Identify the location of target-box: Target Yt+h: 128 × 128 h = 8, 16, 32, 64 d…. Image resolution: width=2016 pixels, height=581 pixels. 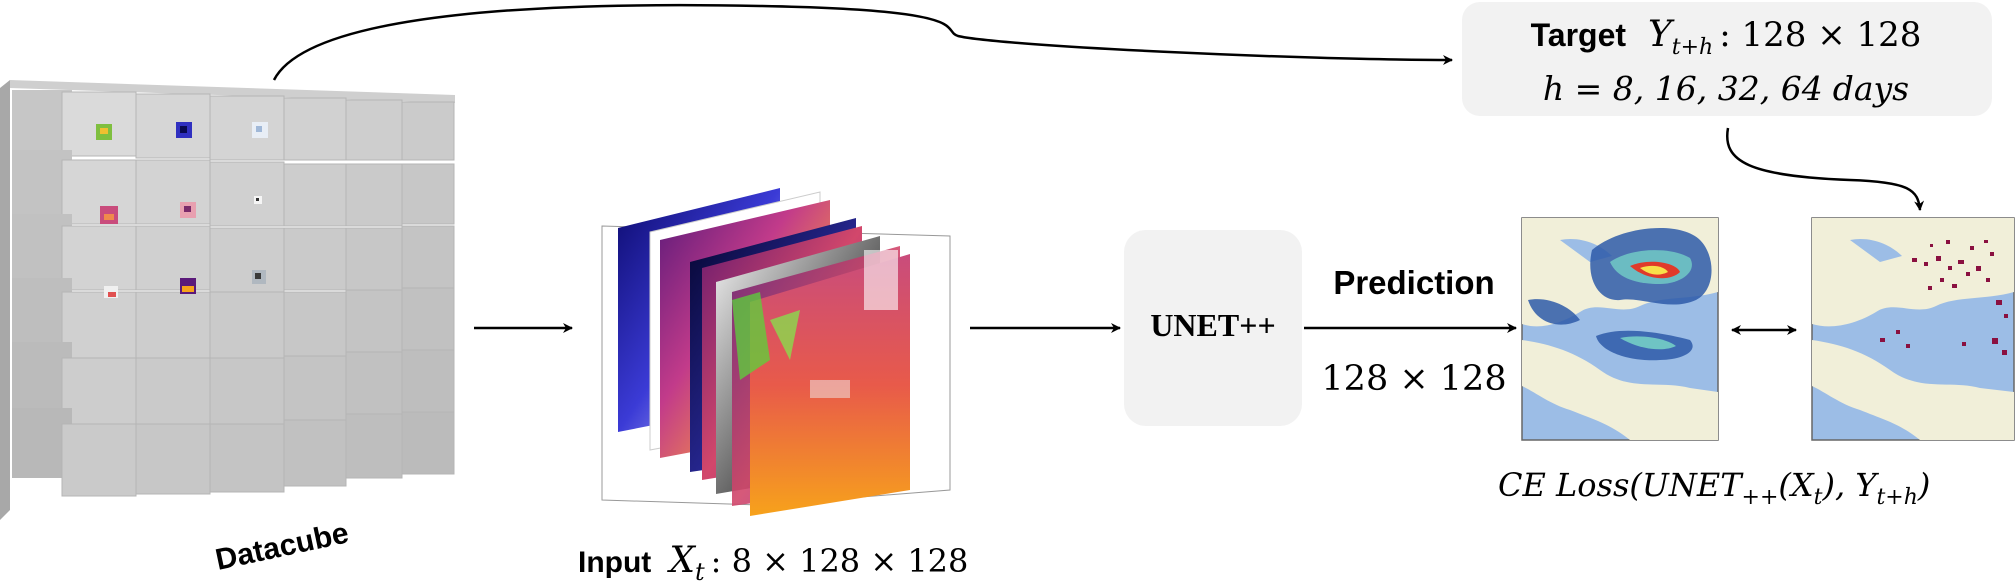
(1727, 59).